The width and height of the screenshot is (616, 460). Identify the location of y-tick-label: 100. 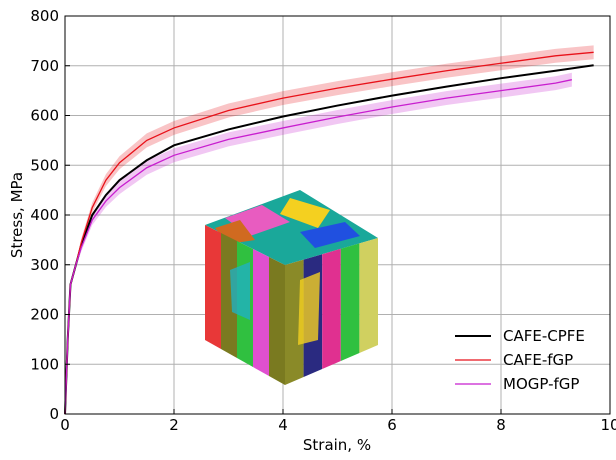
(44, 364).